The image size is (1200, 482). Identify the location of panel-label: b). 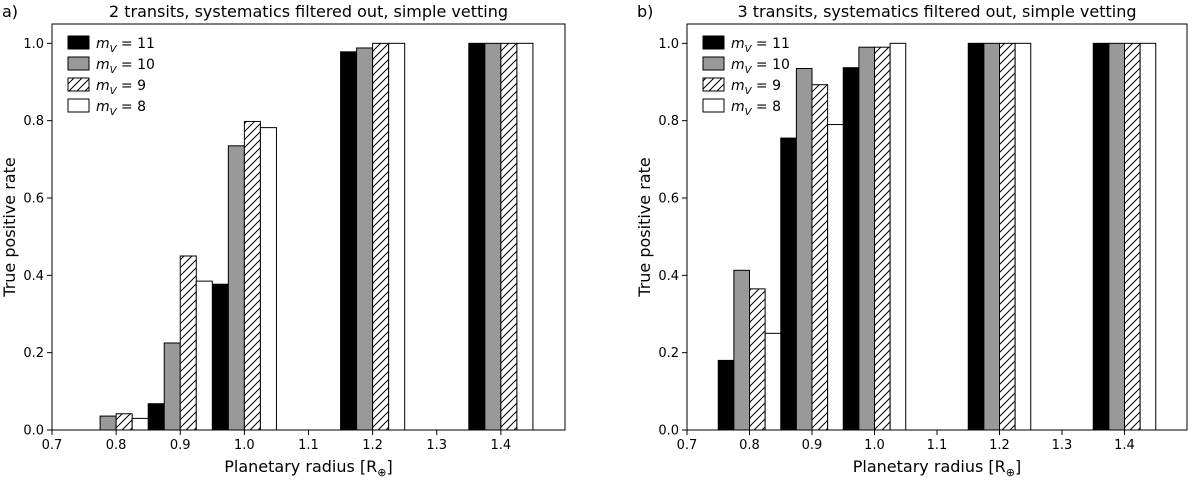
(645, 11).